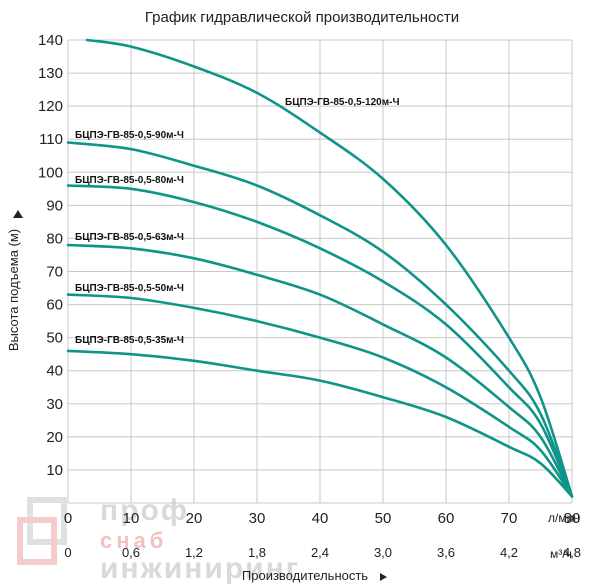 Image resolution: width=600 pixels, height=587 pixels. I want to click on x-tick-label: 50, so click(383, 518).